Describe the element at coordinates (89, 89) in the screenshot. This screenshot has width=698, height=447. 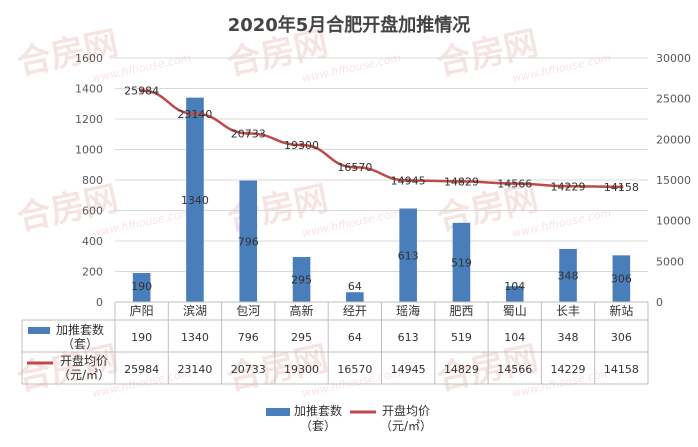
I see `y-left-tick-label: 1400` at that location.